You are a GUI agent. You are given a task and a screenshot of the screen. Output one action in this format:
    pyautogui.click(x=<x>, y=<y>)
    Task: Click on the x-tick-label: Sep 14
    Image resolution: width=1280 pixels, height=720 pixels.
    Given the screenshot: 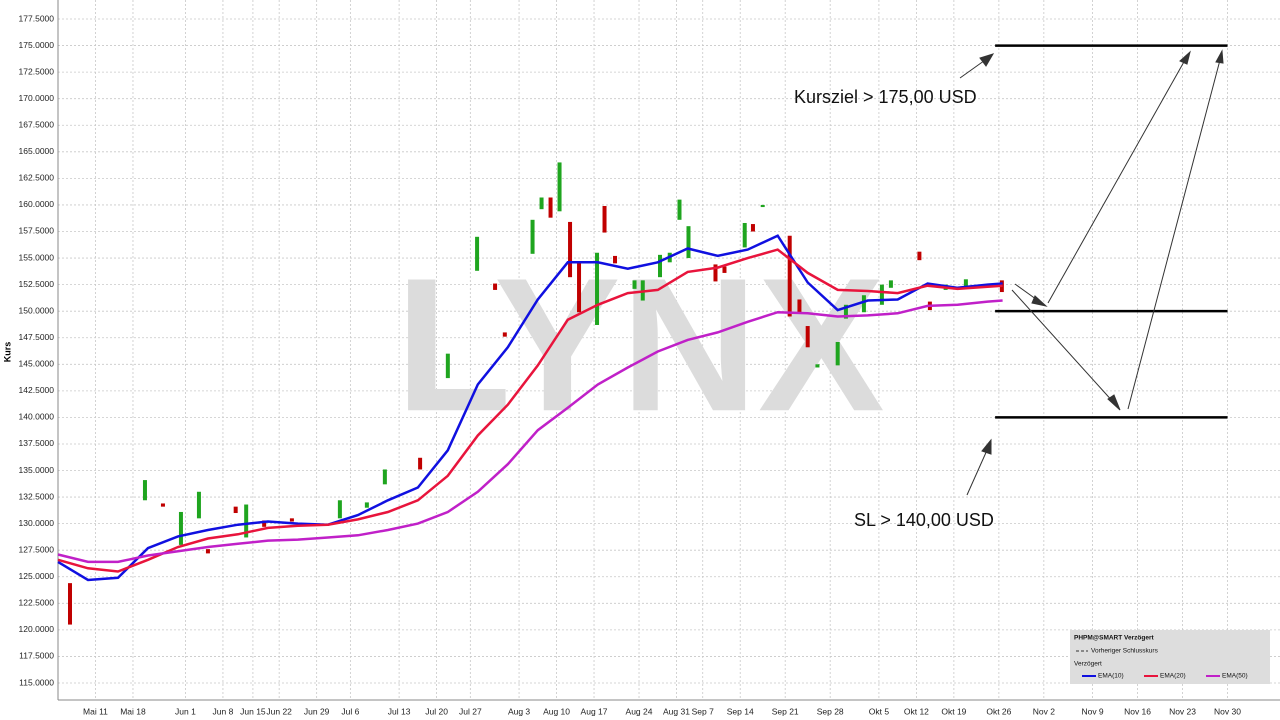 What is the action you would take?
    pyautogui.click(x=740, y=711)
    